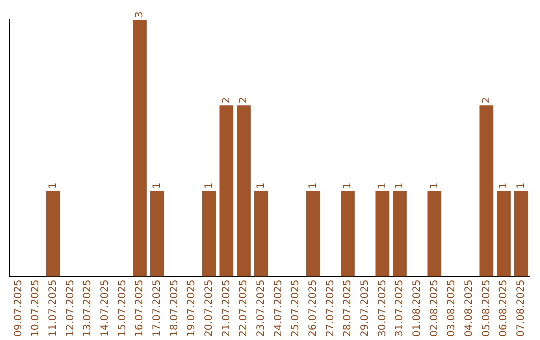 This screenshot has height=340, width=540. Describe the element at coordinates (122, 309) in the screenshot. I see `x-tick-label: 15.07.2025` at that location.